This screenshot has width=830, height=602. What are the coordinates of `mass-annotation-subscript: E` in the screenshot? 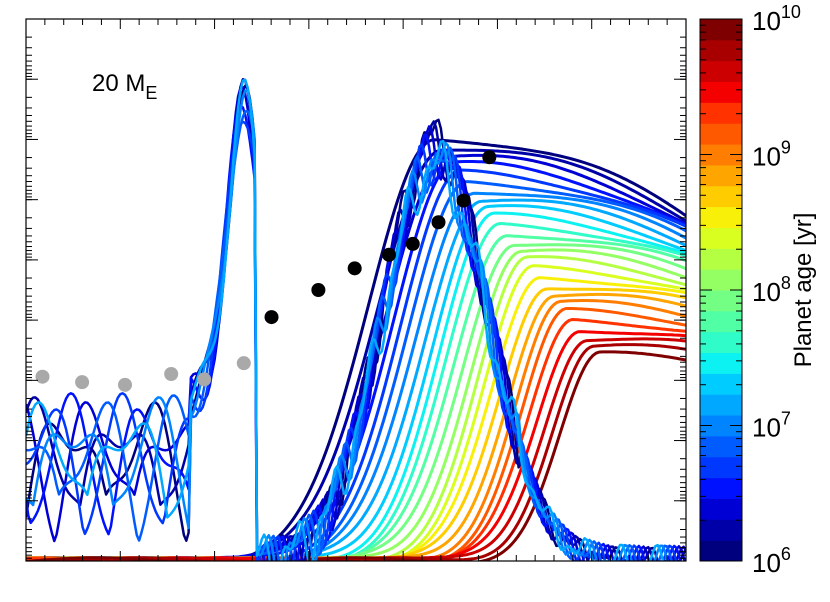 It's located at (151, 93).